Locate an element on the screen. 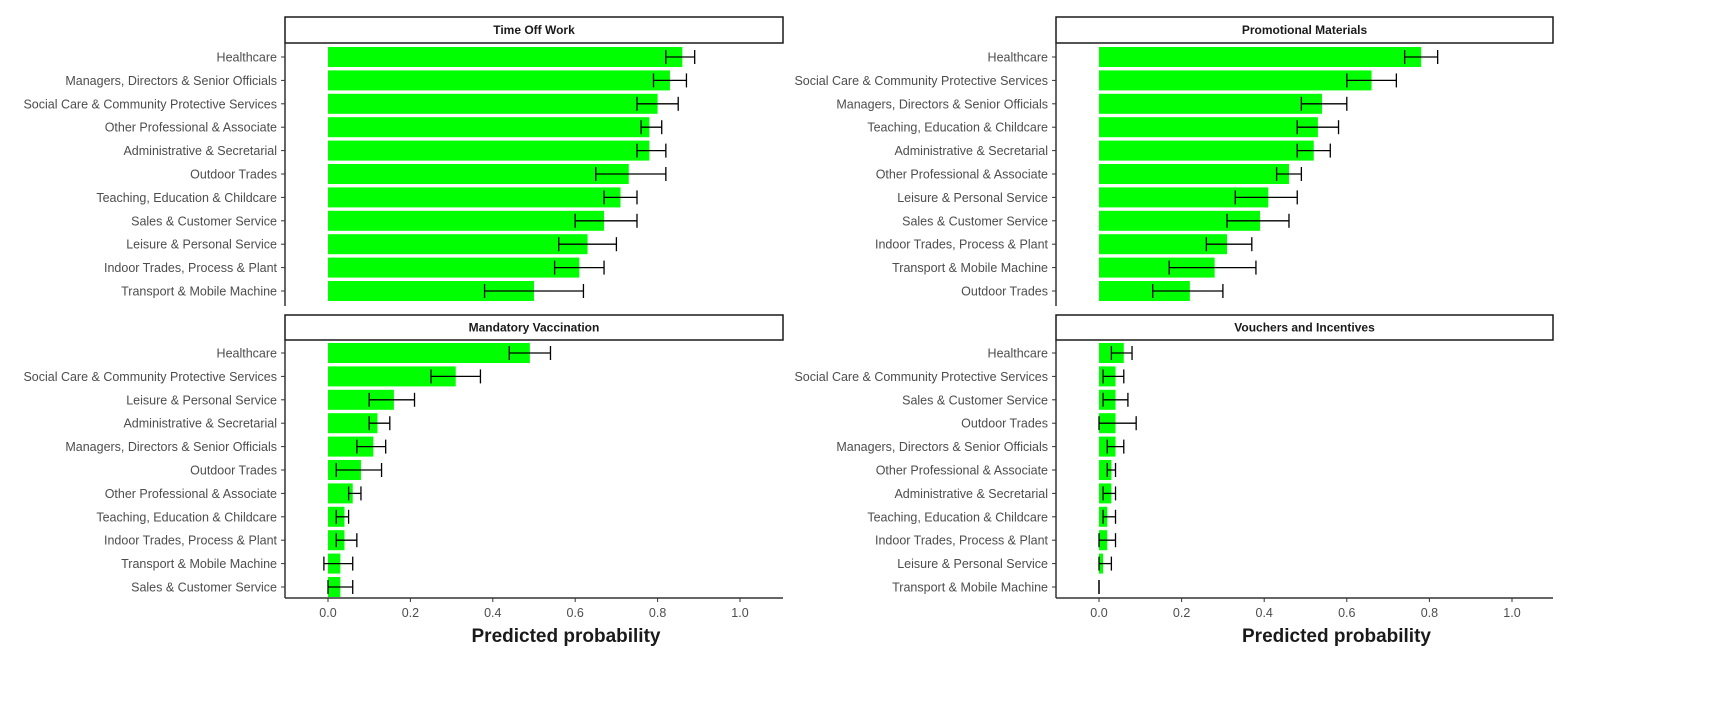 This screenshot has height=719, width=1731. panel-title: Vouchers and Incentives is located at coordinates (1304, 328).